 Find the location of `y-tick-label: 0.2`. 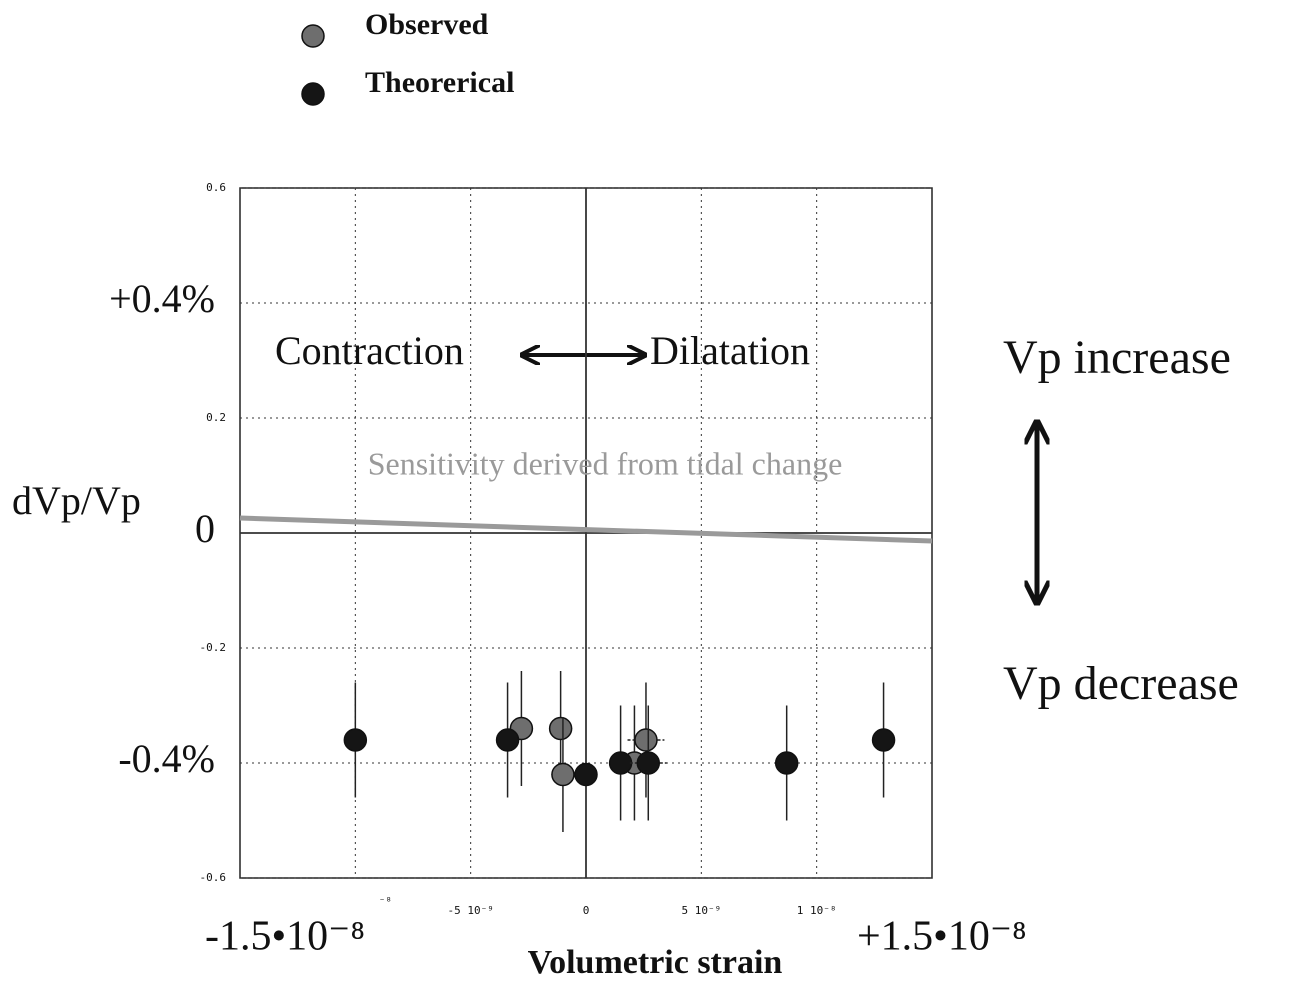

y-tick-label: 0.2 is located at coordinates (216, 417).